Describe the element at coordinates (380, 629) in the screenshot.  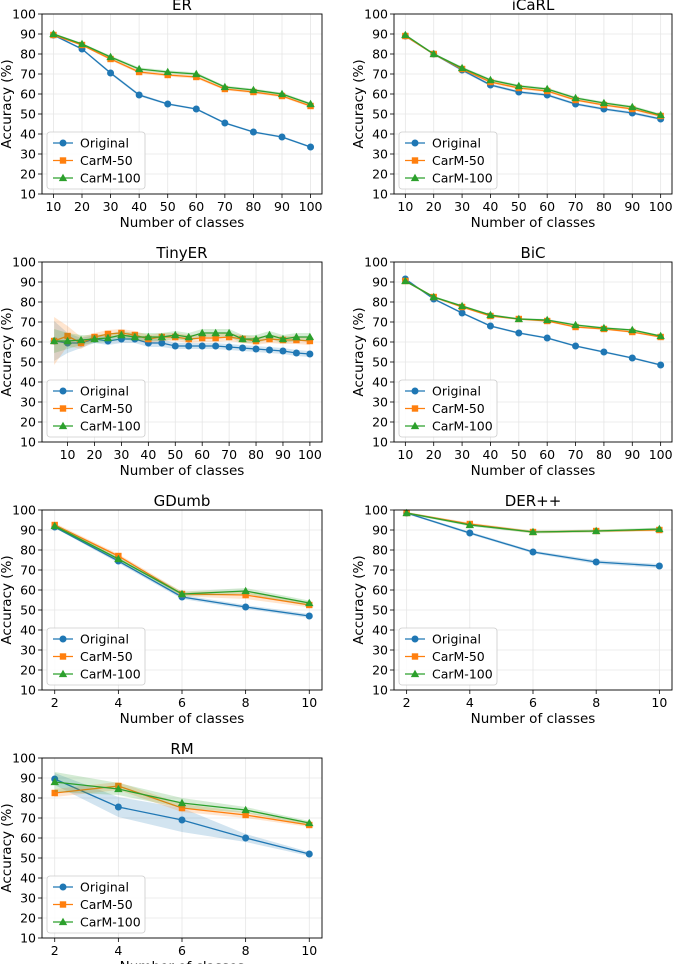
I see `y-tick-label: 40` at that location.